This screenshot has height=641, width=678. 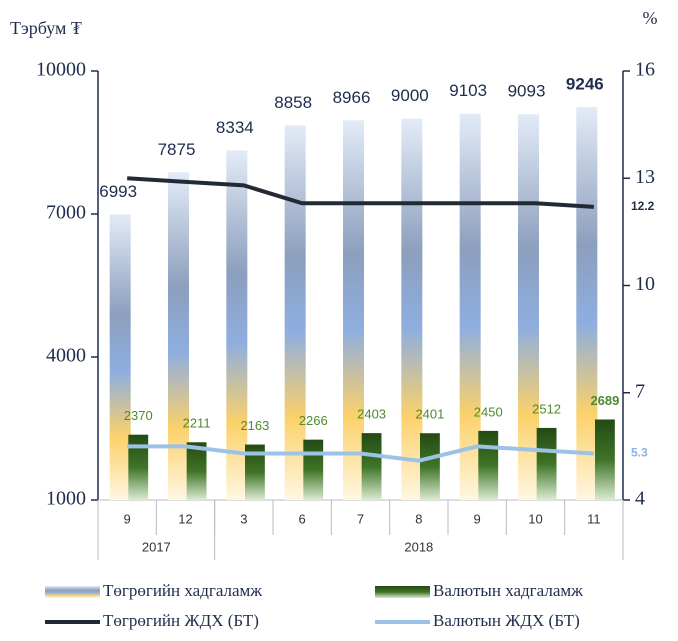 What do you see at coordinates (66, 356) in the screenshot?
I see `y-tick-label: 4000` at bounding box center [66, 356].